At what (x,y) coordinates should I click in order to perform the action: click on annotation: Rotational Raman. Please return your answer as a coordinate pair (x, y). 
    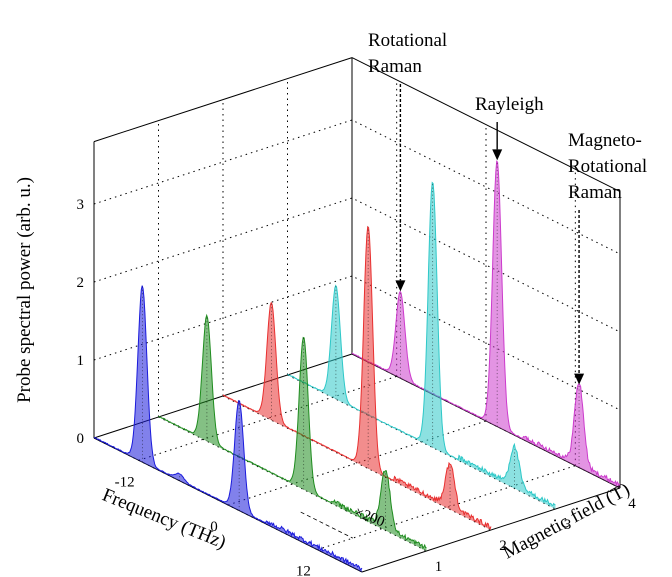
    Looking at the image, I should click on (407, 161).